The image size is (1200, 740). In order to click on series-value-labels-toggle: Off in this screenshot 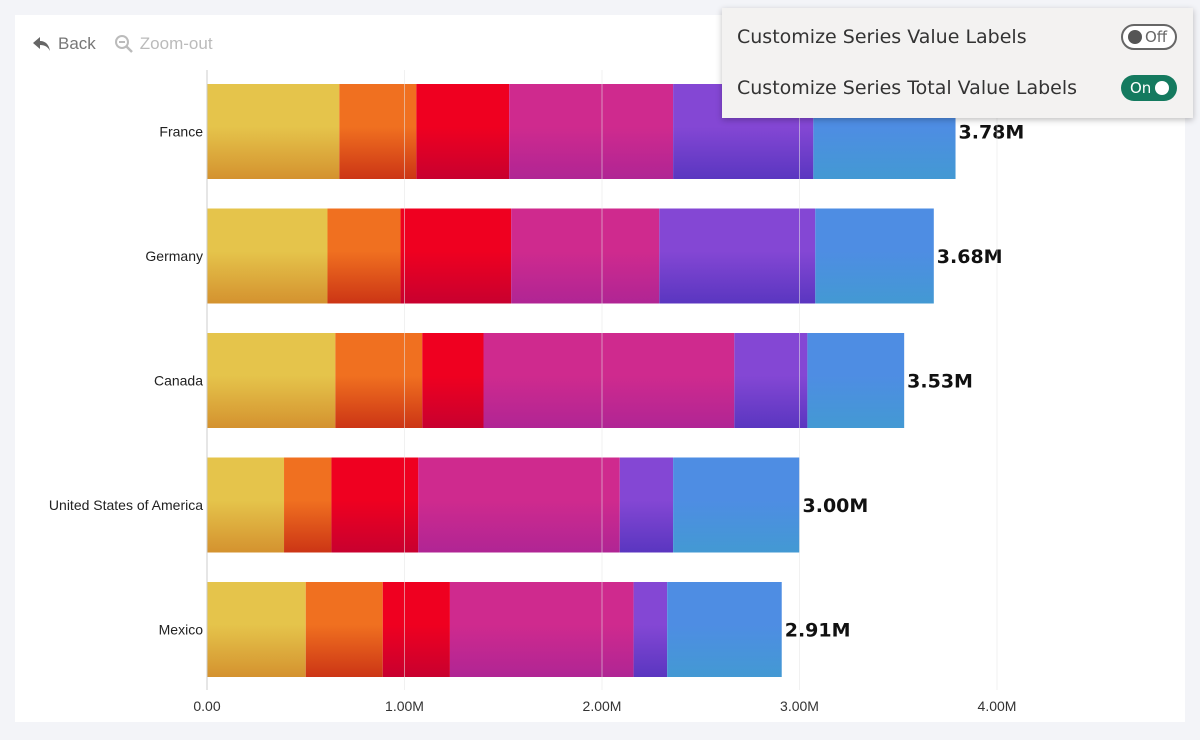, I will do `click(1149, 37)`.